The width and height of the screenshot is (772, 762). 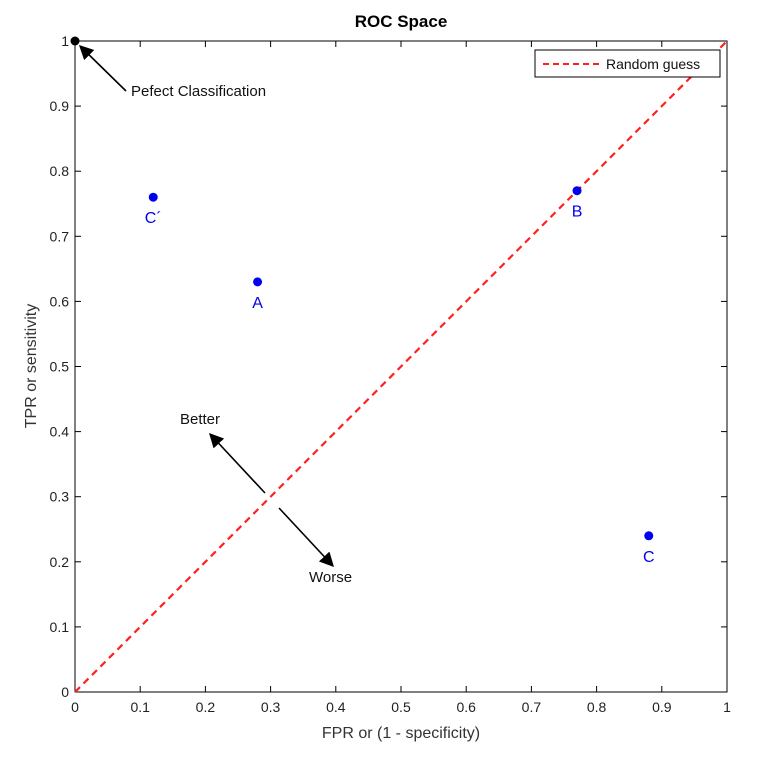 What do you see at coordinates (60, 367) in the screenshot?
I see `y-tick-label: 0.5` at bounding box center [60, 367].